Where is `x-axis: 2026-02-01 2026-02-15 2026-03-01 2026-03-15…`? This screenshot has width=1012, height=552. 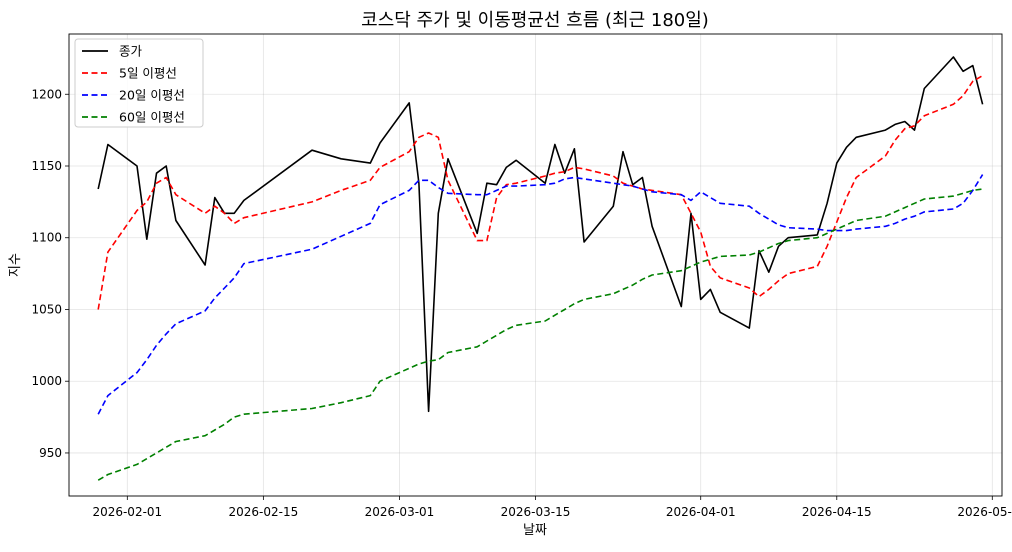 x-axis: 2026-02-01 2026-02-15 2026-03-01 2026-03-15… is located at coordinates (552, 507).